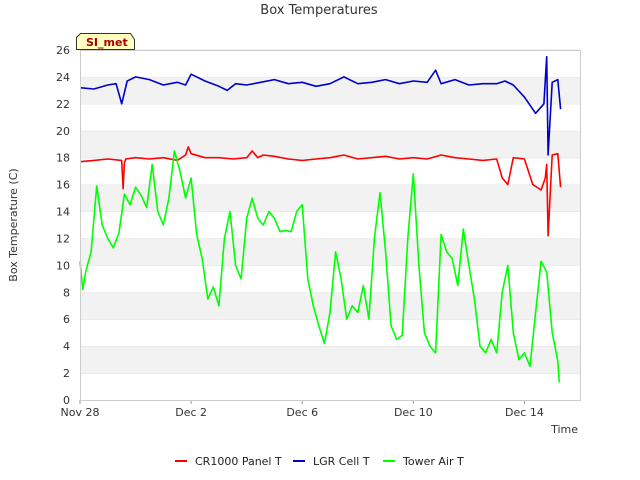 The height and width of the screenshot is (480, 640). I want to click on y-tick-label: 4, so click(66, 346).